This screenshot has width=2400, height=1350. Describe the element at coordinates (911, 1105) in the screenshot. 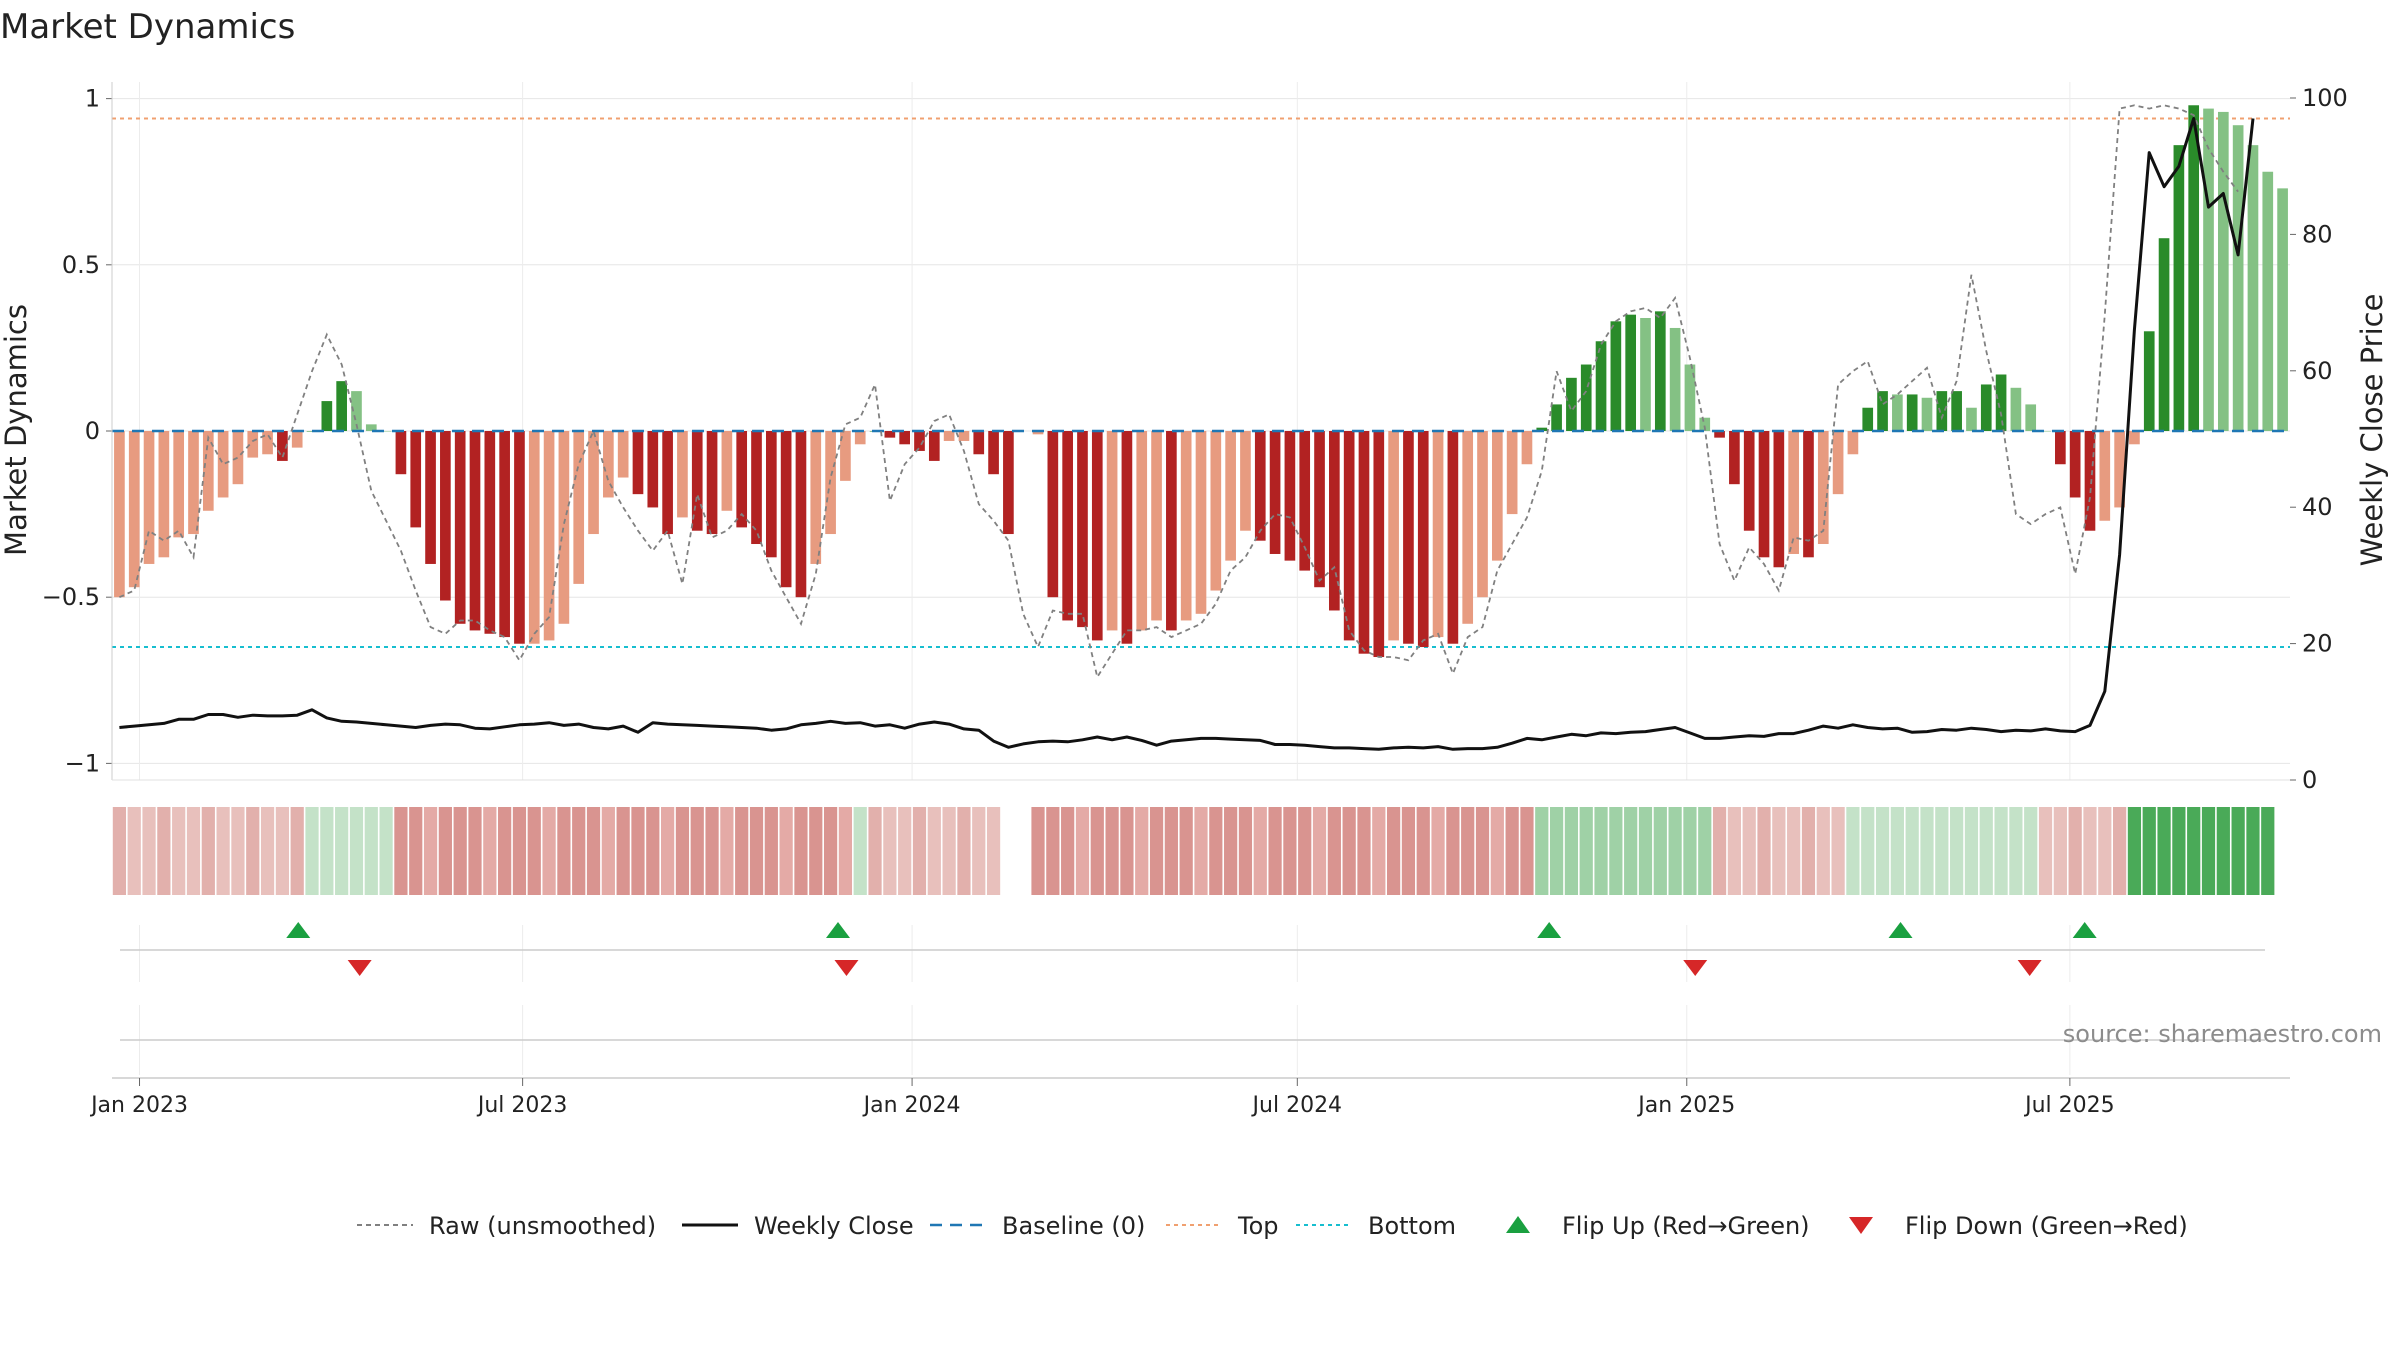

I see `x-tick-label: Jan 2024` at that location.